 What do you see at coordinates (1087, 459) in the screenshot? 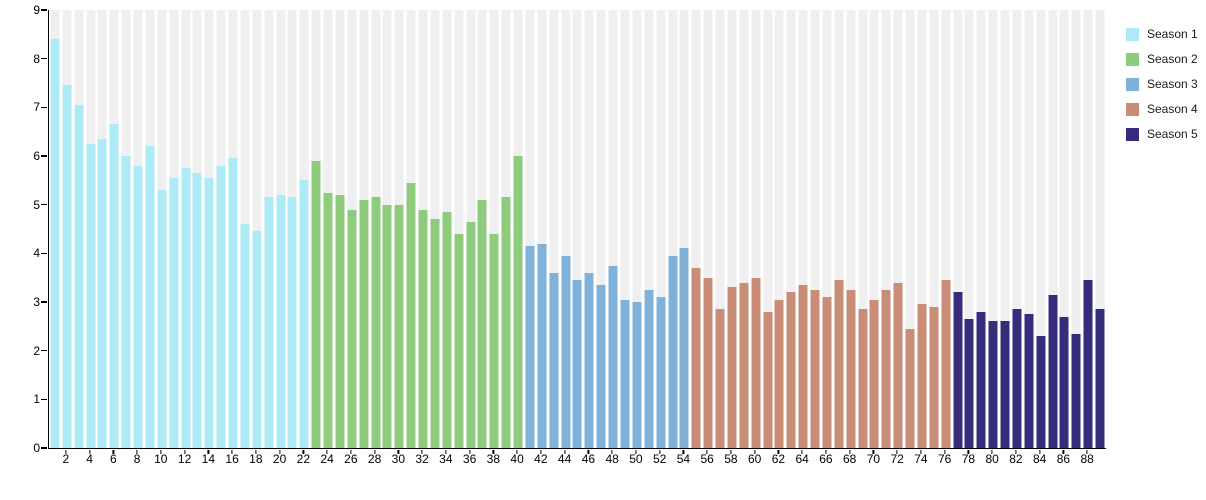
I see `x-tick-label: 88` at bounding box center [1087, 459].